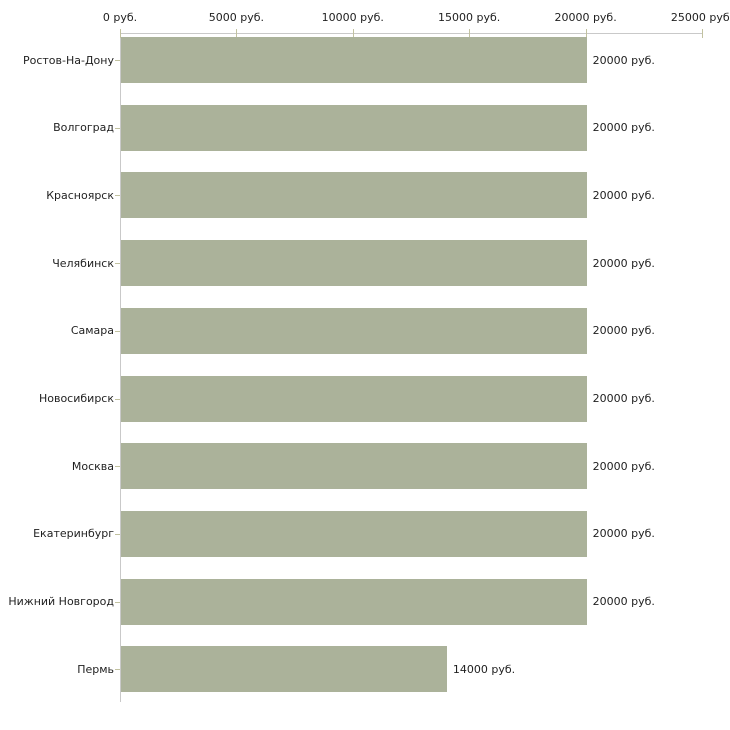  I want to click on y-axis-line, so click(120, 367).